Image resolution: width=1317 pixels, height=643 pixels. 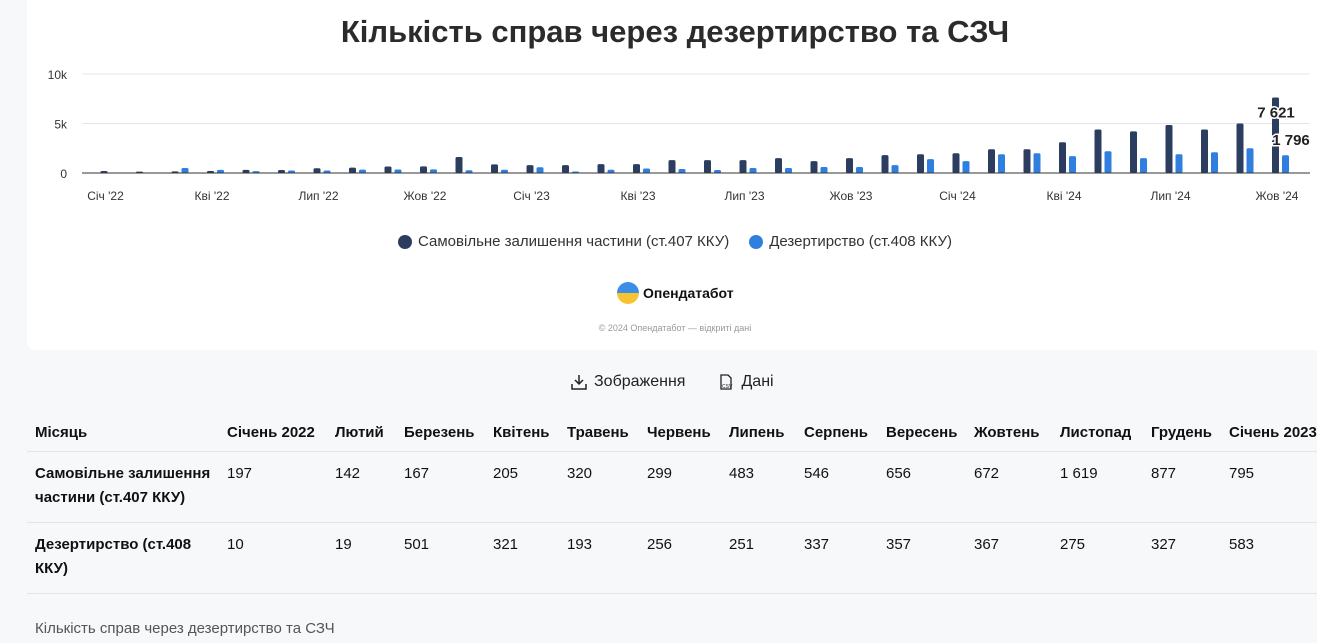 What do you see at coordinates (440, 432) in the screenshot?
I see `column-header: Березень` at bounding box center [440, 432].